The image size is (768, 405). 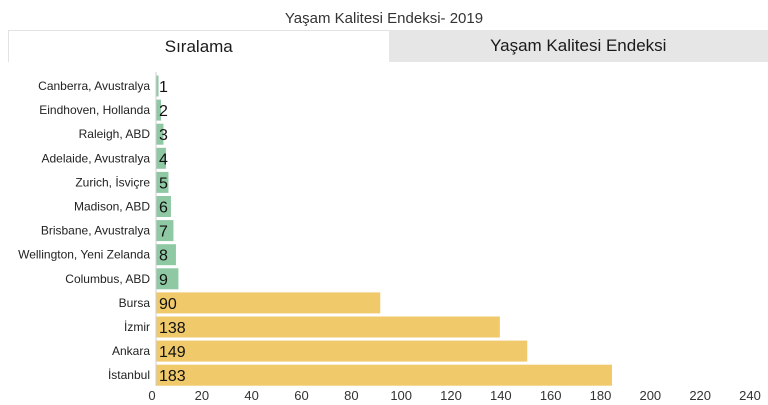 I want to click on x-tick-label: 200, so click(x=650, y=395).